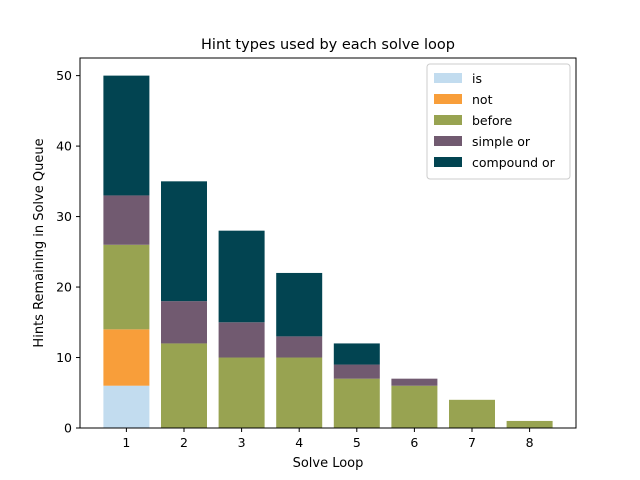 The width and height of the screenshot is (640, 480). What do you see at coordinates (472, 442) in the screenshot?
I see `x-tick-label: 7` at bounding box center [472, 442].